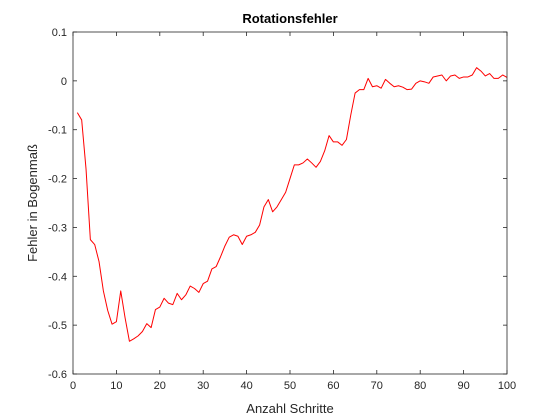 Image resolution: width=560 pixels, height=420 pixels. What do you see at coordinates (377, 386) in the screenshot?
I see `x-tick-label: 70` at bounding box center [377, 386].